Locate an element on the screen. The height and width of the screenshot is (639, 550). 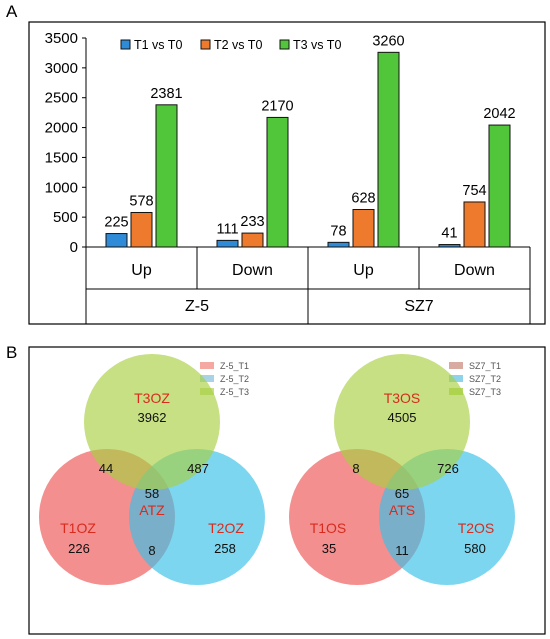
data-label: 754 is located at coordinates (474, 191).